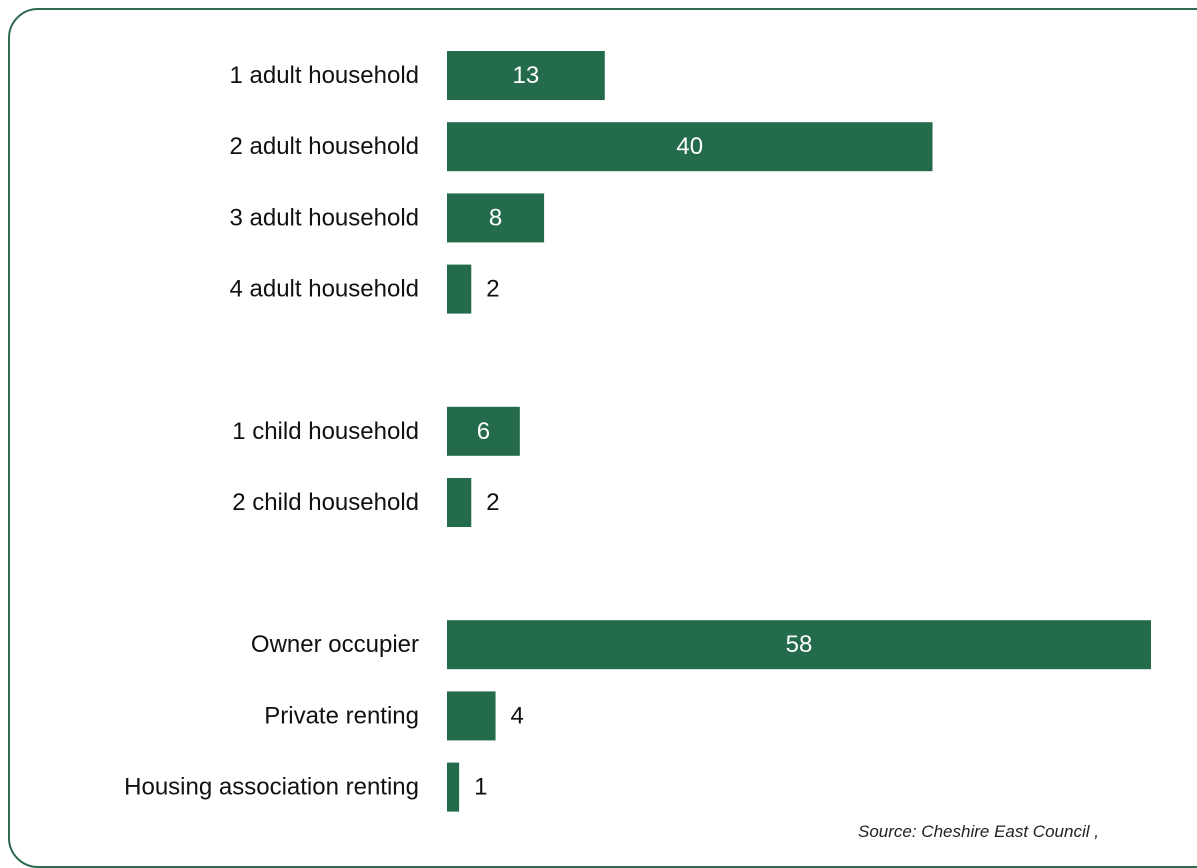 This screenshot has height=868, width=1197. I want to click on data-label: 6, so click(483, 431).